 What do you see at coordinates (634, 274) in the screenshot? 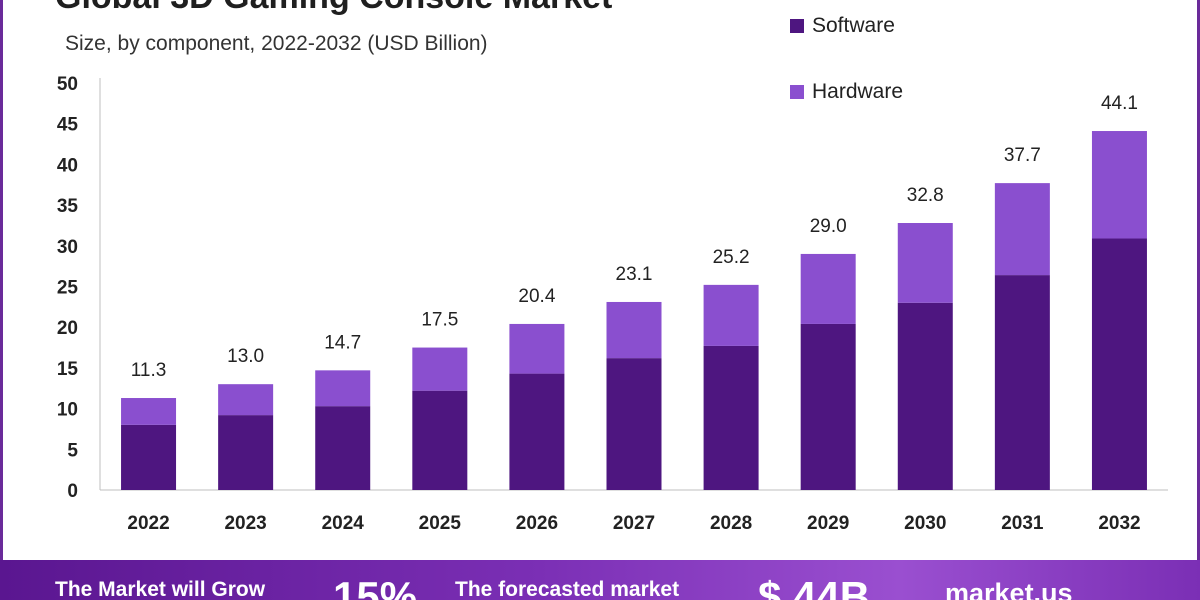
I see `total-data-label: 23.1` at bounding box center [634, 274].